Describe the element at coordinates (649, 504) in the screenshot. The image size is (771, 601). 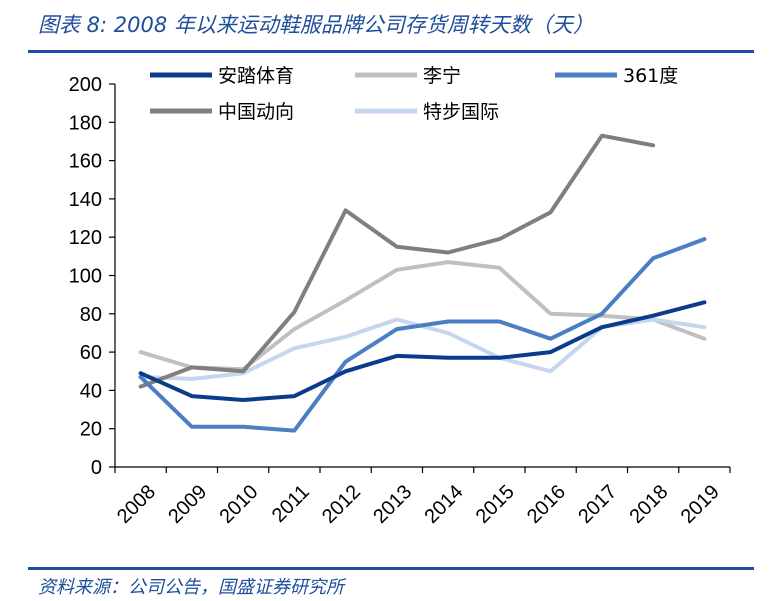
I see `x-tick-label: 2018` at that location.